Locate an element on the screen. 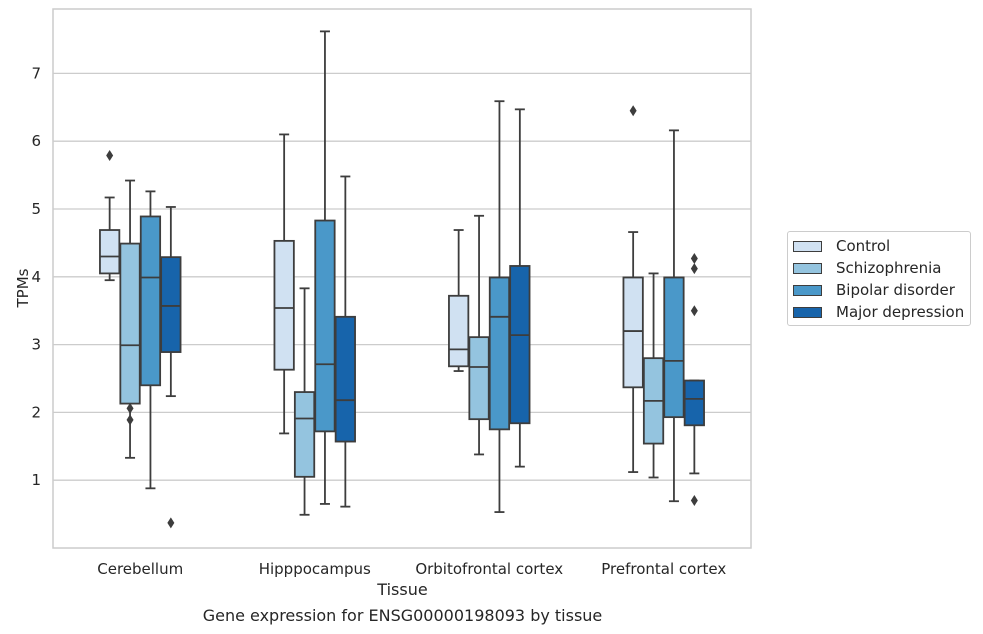 The height and width of the screenshot is (634, 983). y-tick-label: 1 is located at coordinates (36, 480).